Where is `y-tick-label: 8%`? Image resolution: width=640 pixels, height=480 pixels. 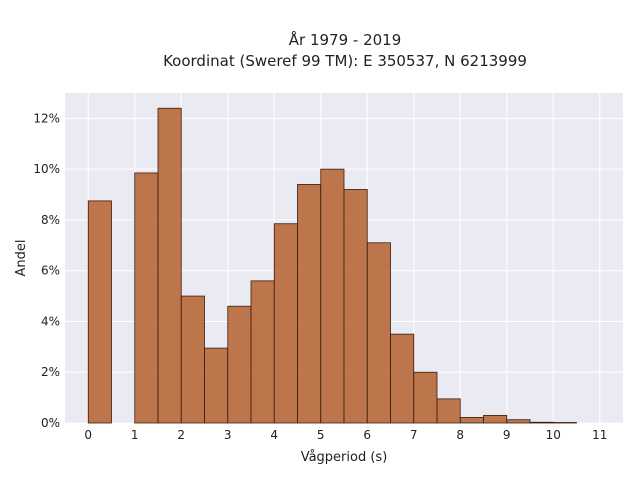
y-tick-label: 8% is located at coordinates (50, 220).